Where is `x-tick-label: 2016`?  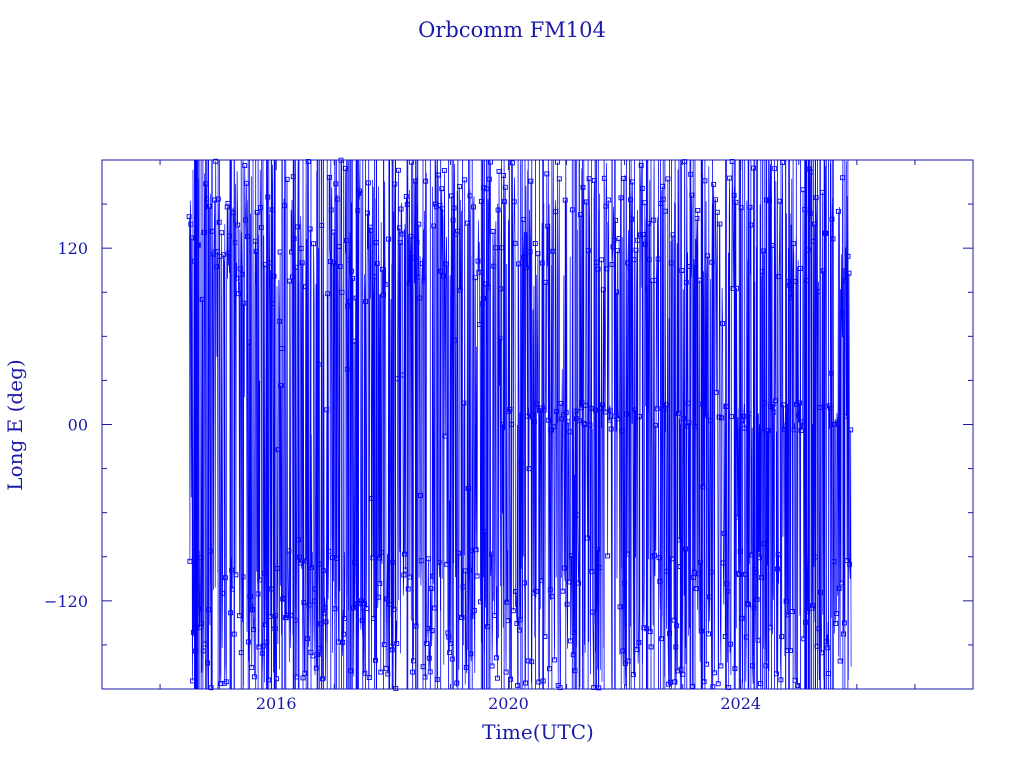 x-tick-label: 2016 is located at coordinates (276, 703).